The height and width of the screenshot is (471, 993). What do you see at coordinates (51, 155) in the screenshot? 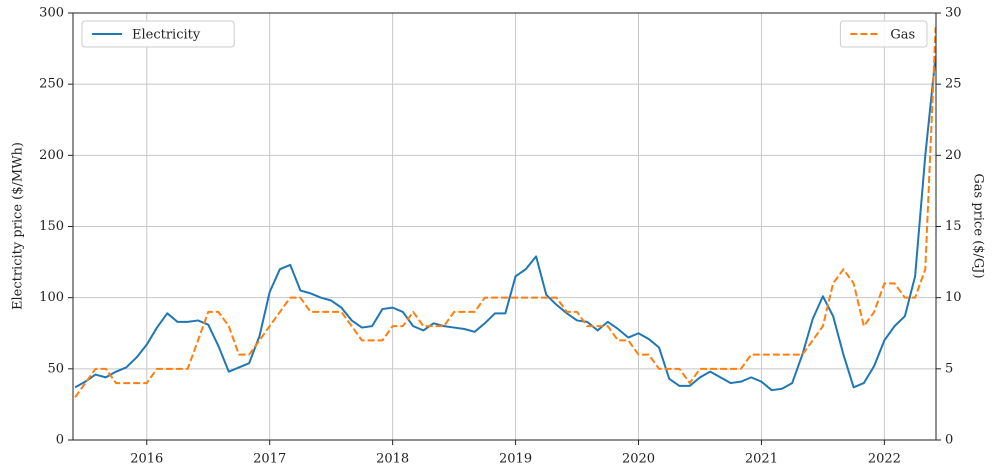
I see `y-tick-label: 200` at bounding box center [51, 155].